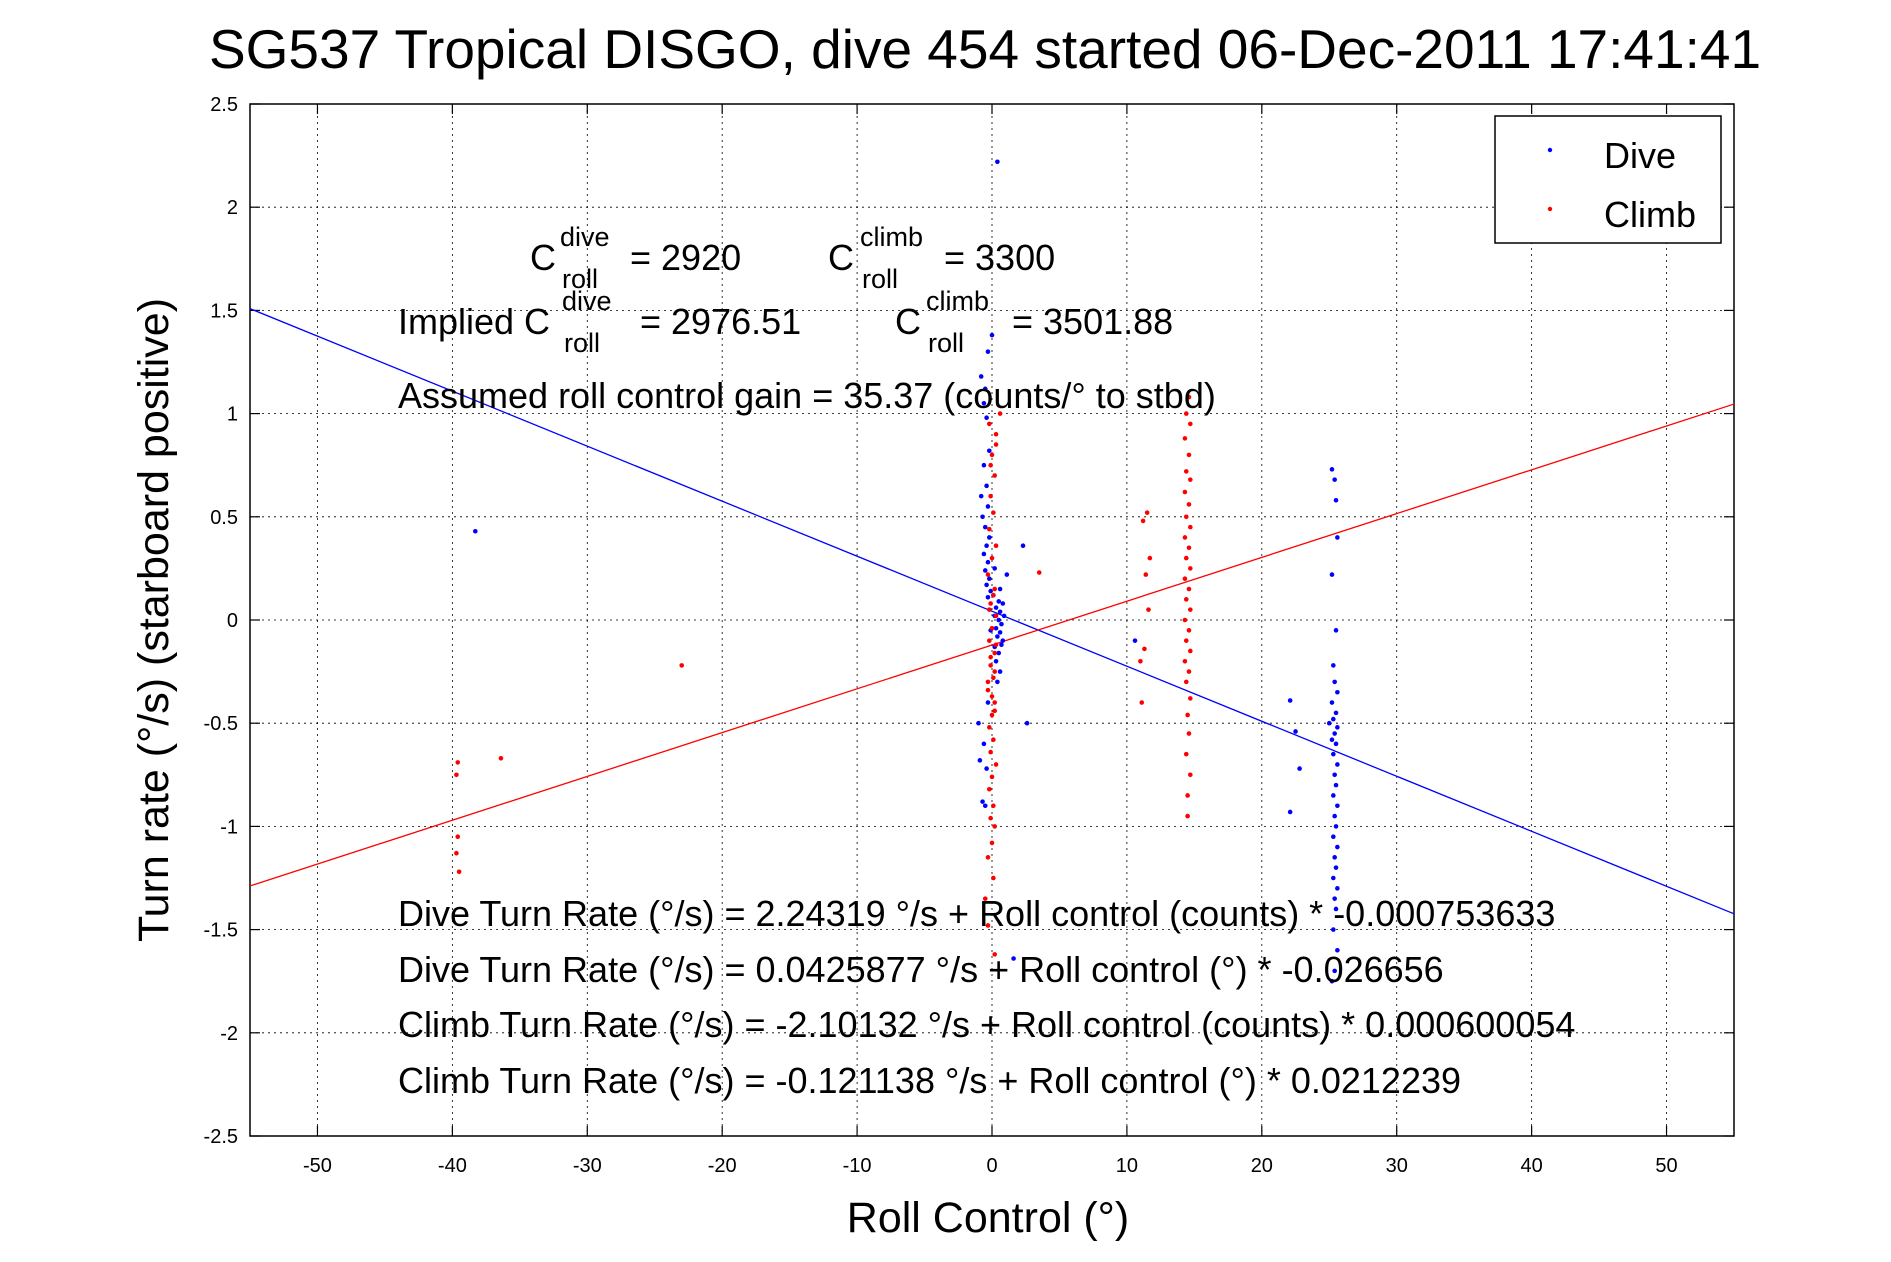 The height and width of the screenshot is (1262, 1891). I want to click on legend-box, so click(1608, 179).